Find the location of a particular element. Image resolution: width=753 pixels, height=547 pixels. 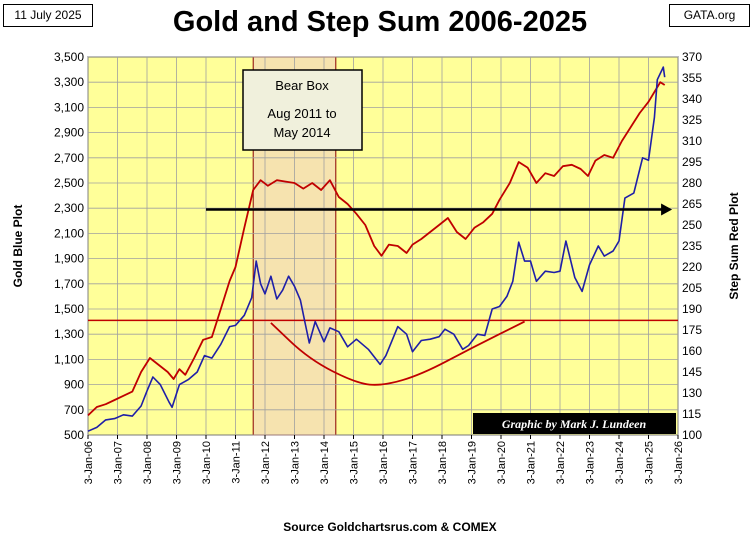

left-tick-label: 1,700 is located at coordinates (69, 284).